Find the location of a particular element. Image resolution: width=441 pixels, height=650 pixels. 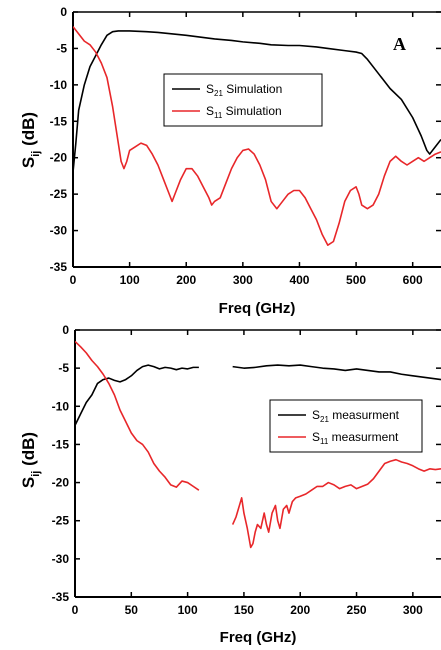

legend-entry-label: S21 measurment is located at coordinates (356, 416).